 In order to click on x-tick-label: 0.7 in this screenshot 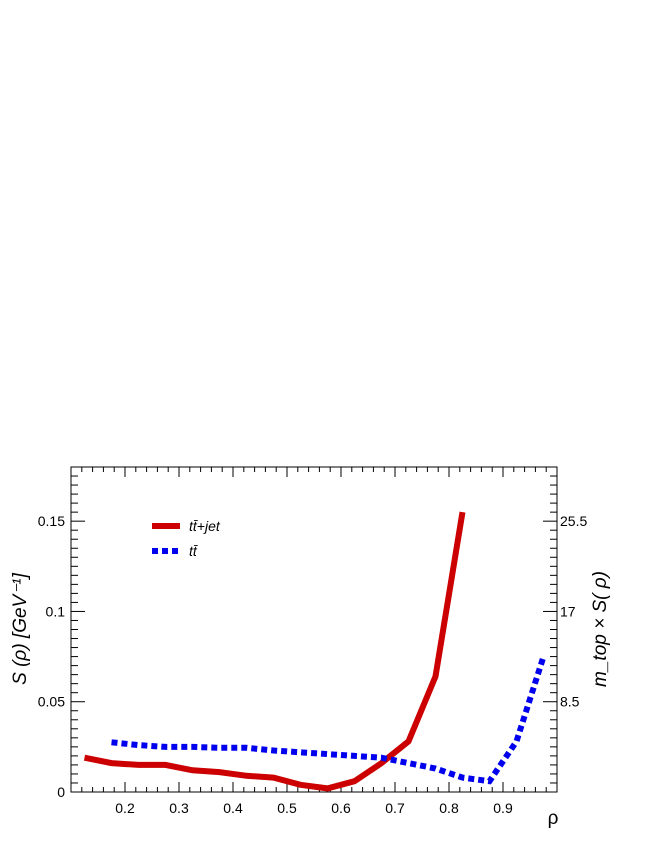, I will do `click(395, 808)`.